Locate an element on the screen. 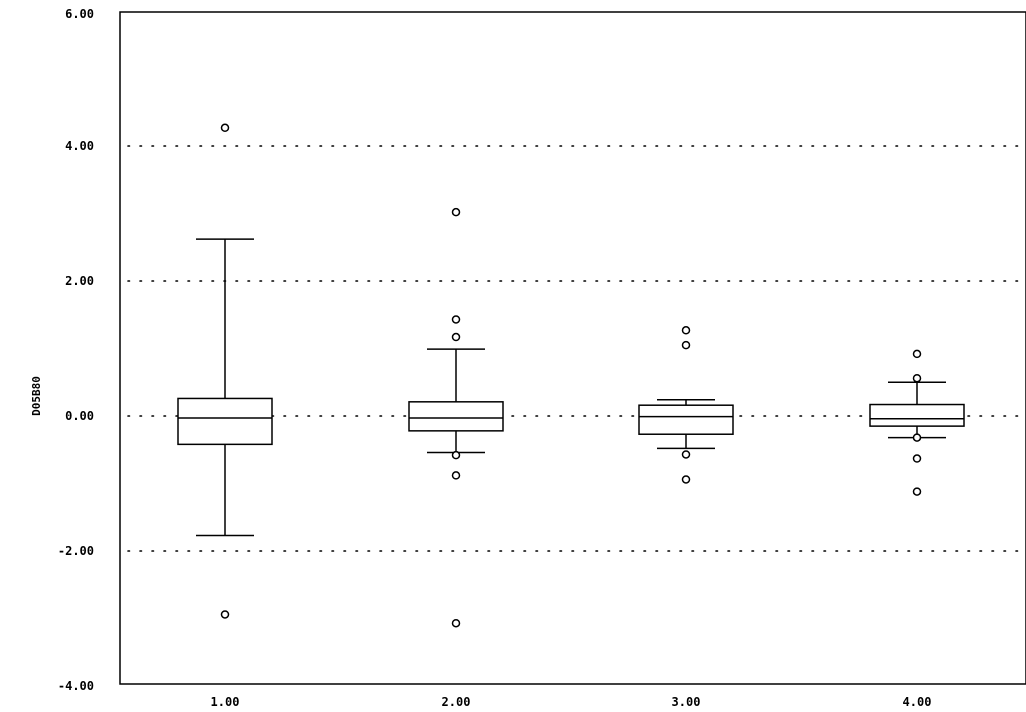  y-tick-label: -4.00 is located at coordinates (76, 686).